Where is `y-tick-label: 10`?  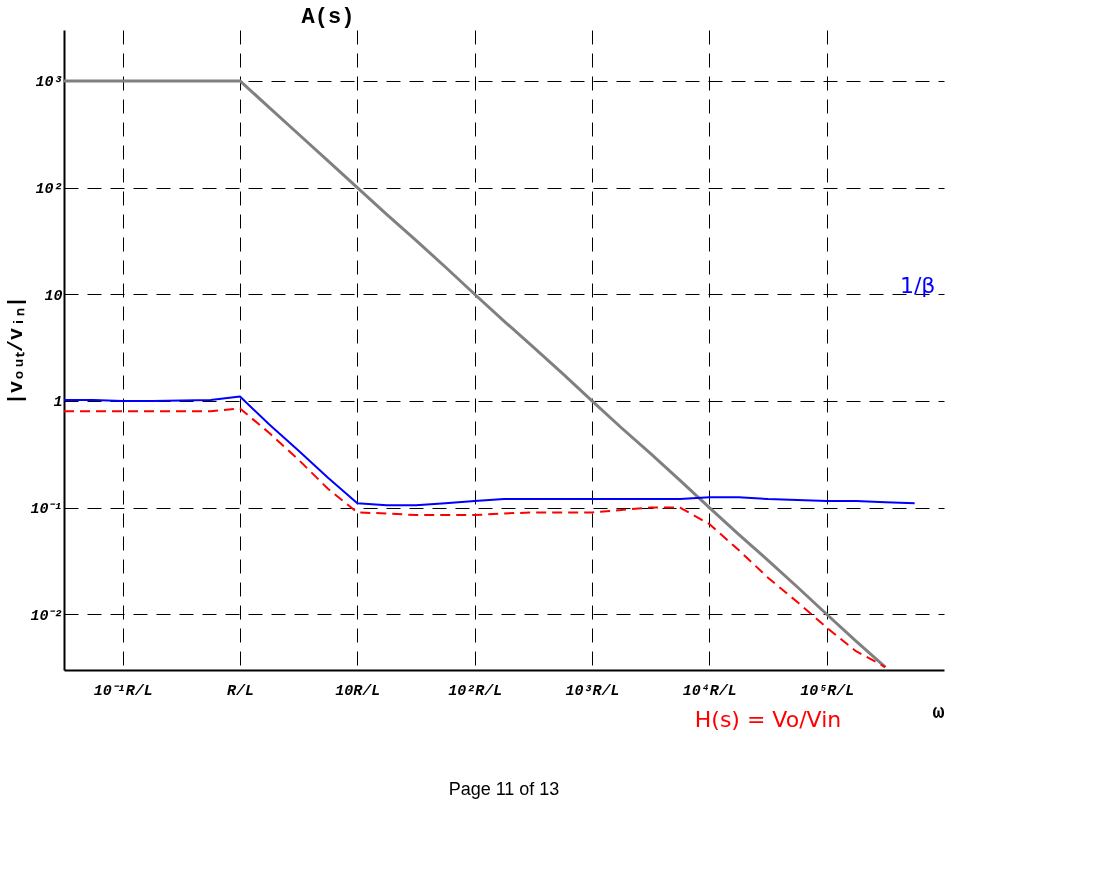 y-tick-label: 10 is located at coordinates (53, 296).